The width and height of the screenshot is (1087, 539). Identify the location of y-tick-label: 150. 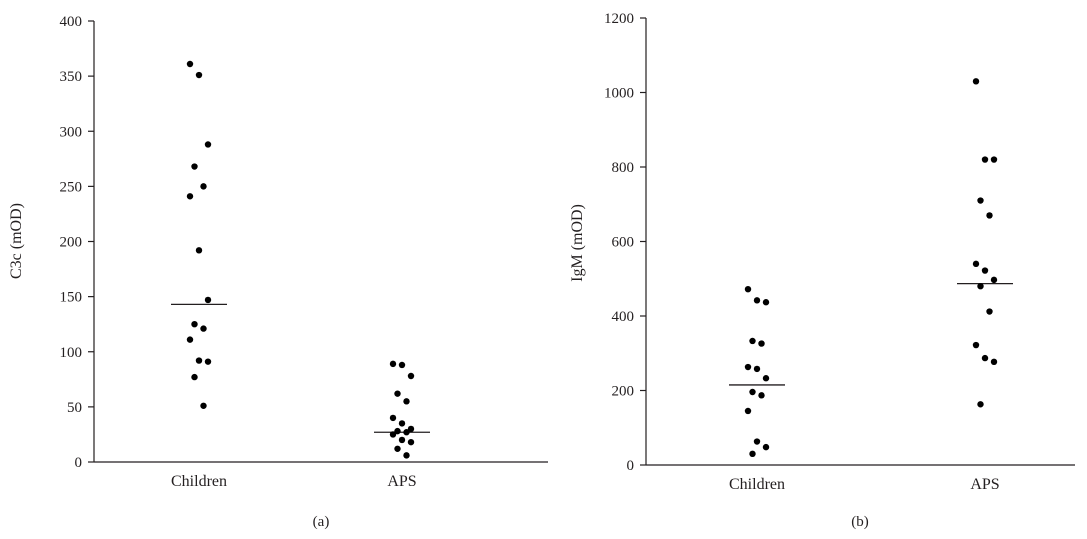
(71, 298).